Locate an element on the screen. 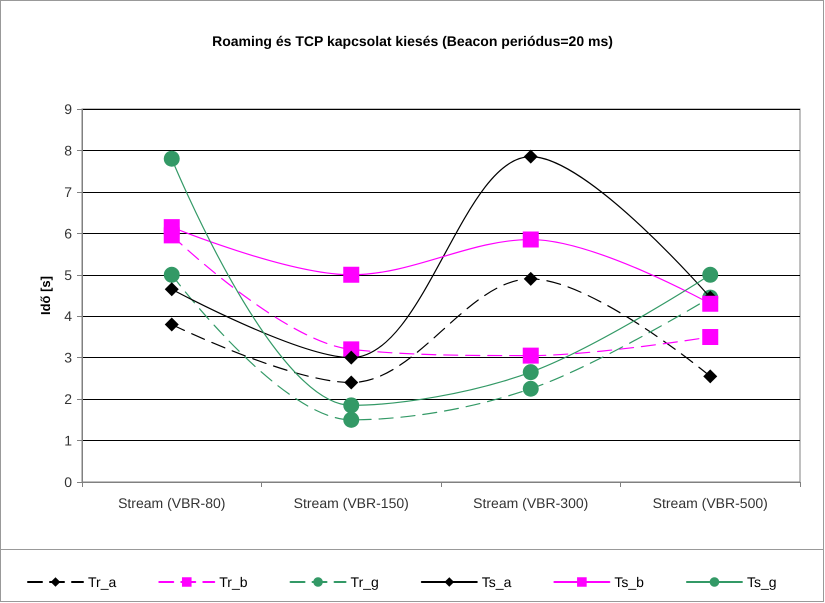  legend-label: Tr_g is located at coordinates (364, 582).